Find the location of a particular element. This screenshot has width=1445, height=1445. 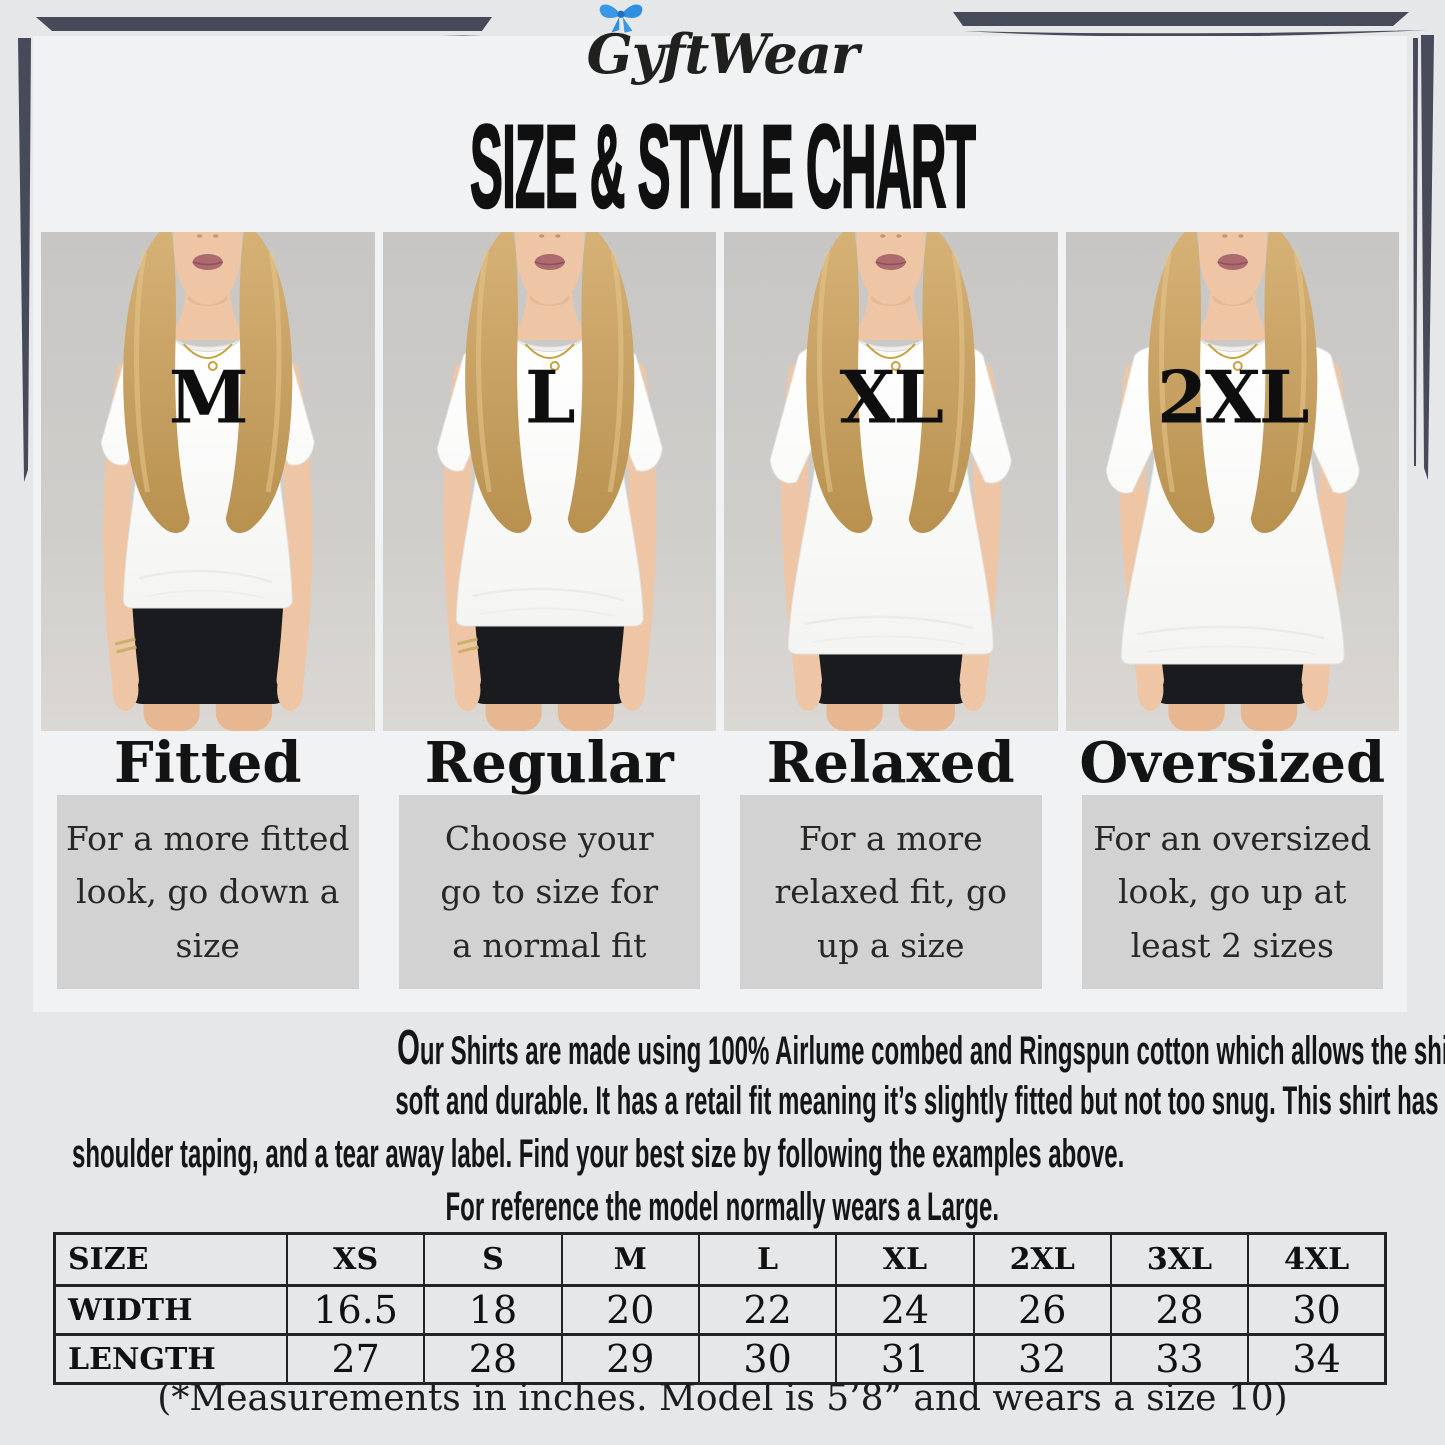

fit-title-regular: Regular is located at coordinates (549, 763).